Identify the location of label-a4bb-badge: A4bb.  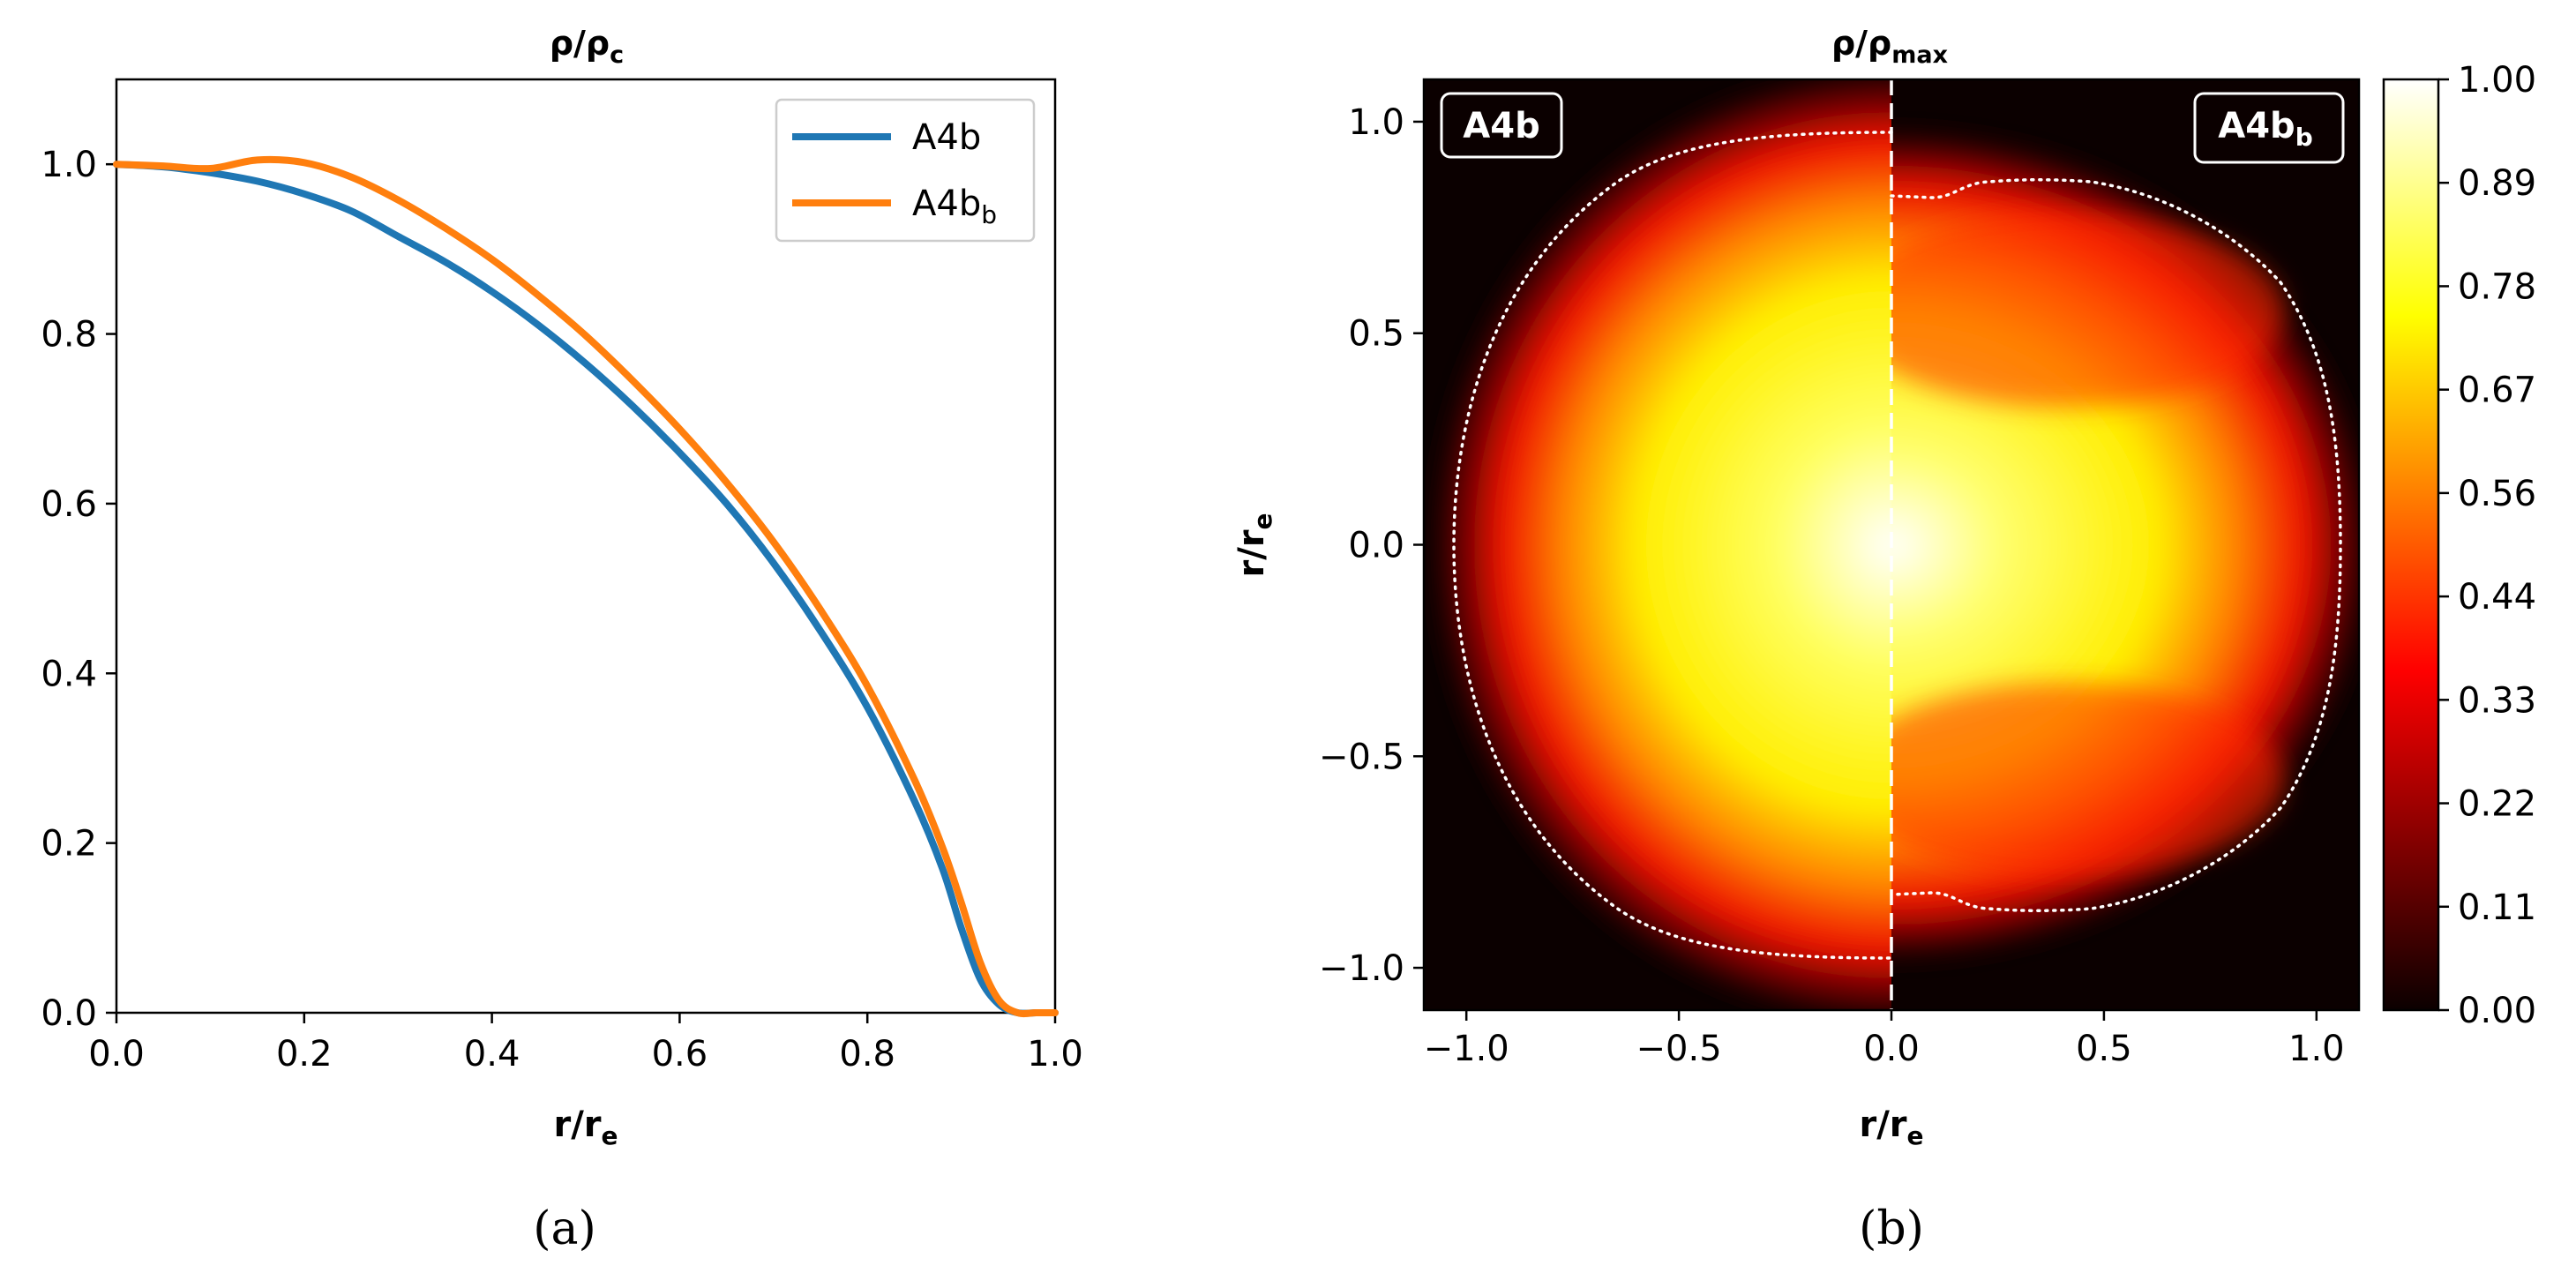
(2269, 128).